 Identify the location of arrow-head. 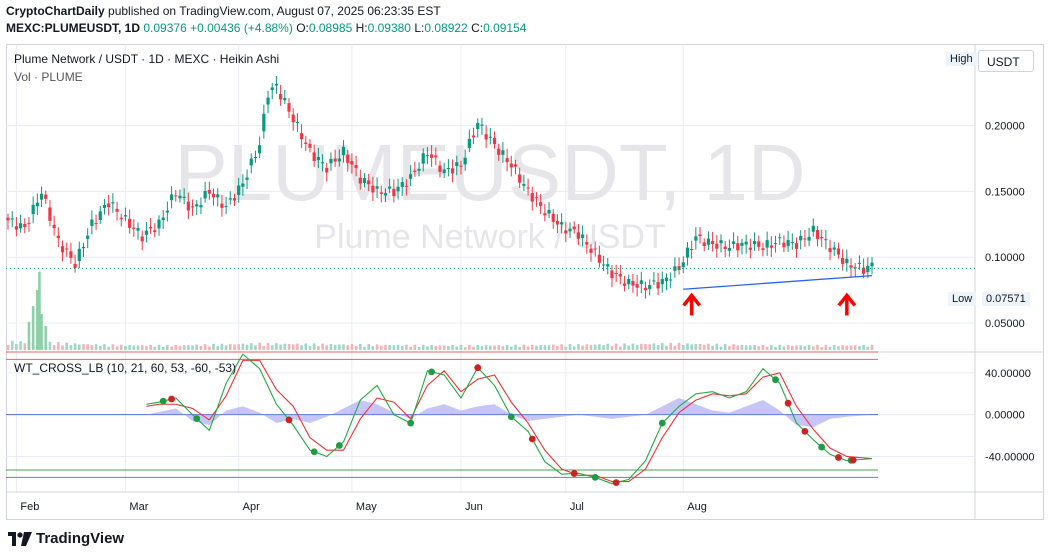
(847, 299).